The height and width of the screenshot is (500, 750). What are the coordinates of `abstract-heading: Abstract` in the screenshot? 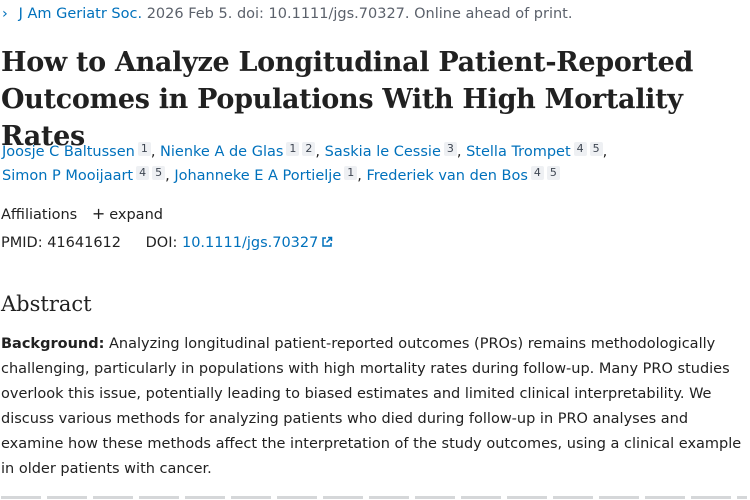 It's located at (46, 304).